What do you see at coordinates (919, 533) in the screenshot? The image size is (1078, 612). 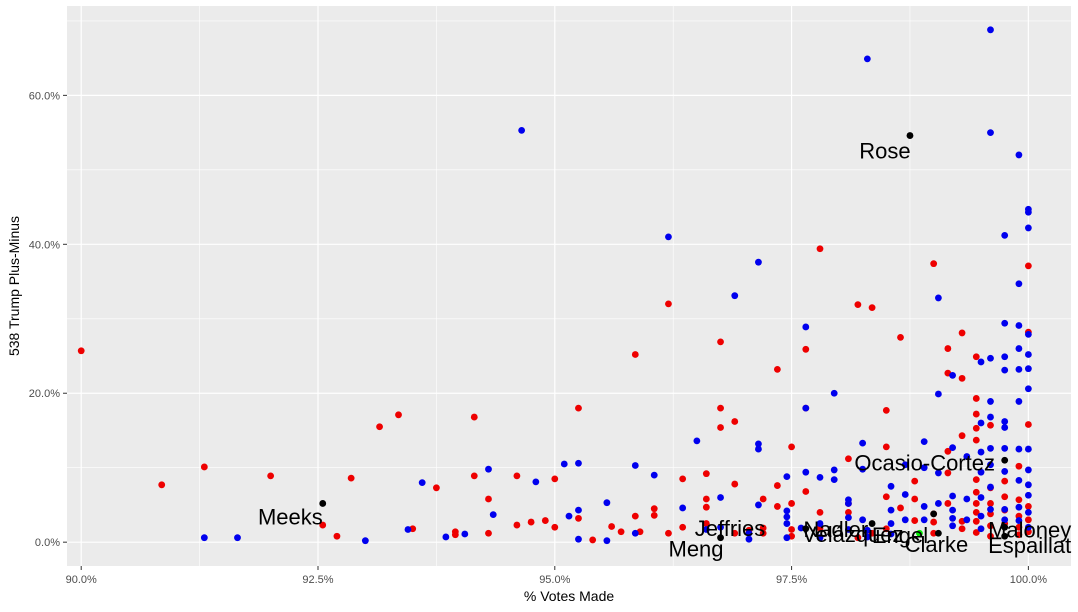 I see `green-data-point` at bounding box center [919, 533].